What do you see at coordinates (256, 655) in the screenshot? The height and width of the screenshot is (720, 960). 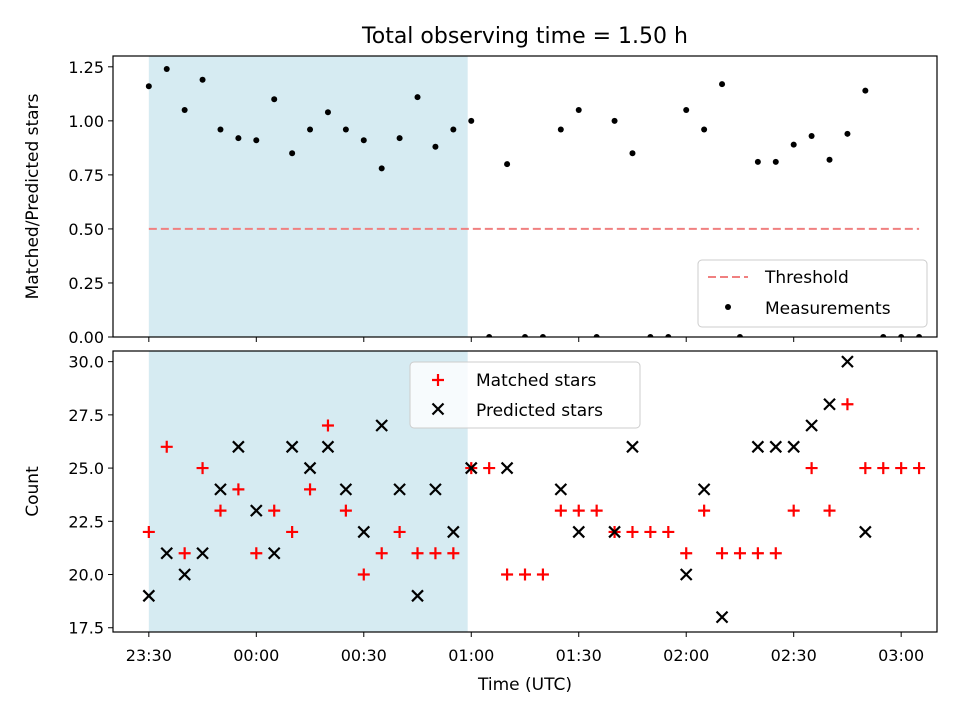 I see `x-tick-label: 00:00` at bounding box center [256, 655].